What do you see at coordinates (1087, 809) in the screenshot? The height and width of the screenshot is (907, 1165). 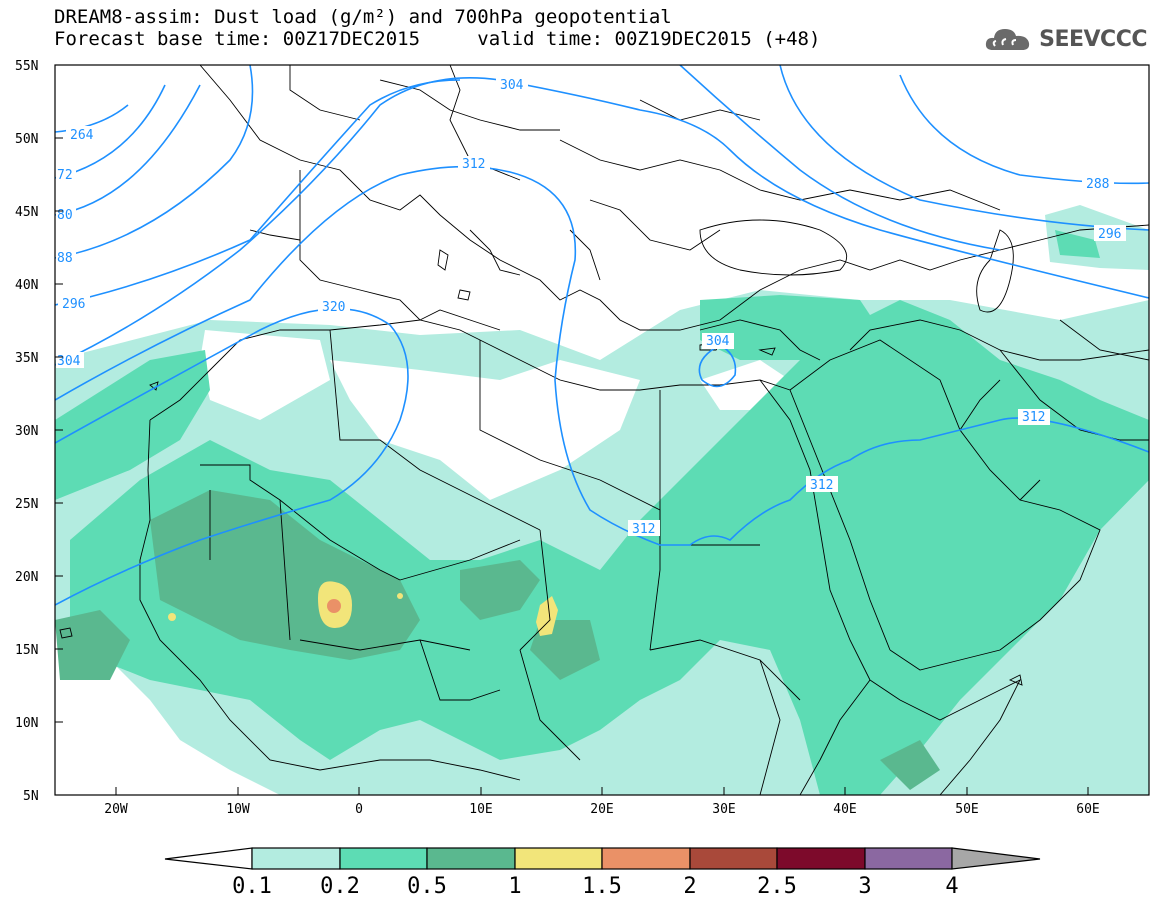 I see `lon-label: 60E` at bounding box center [1087, 809].